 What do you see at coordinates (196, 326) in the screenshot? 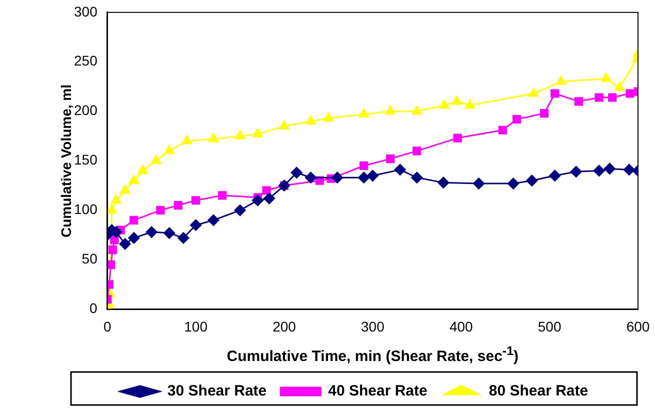
I see `x-tick-label: 100` at bounding box center [196, 326].